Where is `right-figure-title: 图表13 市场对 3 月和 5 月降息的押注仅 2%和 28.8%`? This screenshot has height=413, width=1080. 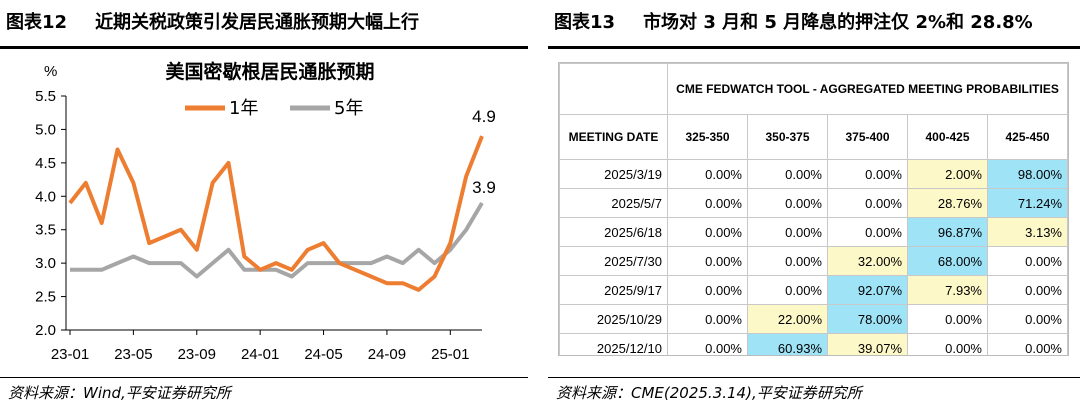
right-figure-title: 图表13 市场对 3 月和 5 月降息的押注仅 2%和 28.8% is located at coordinates (814, 24).